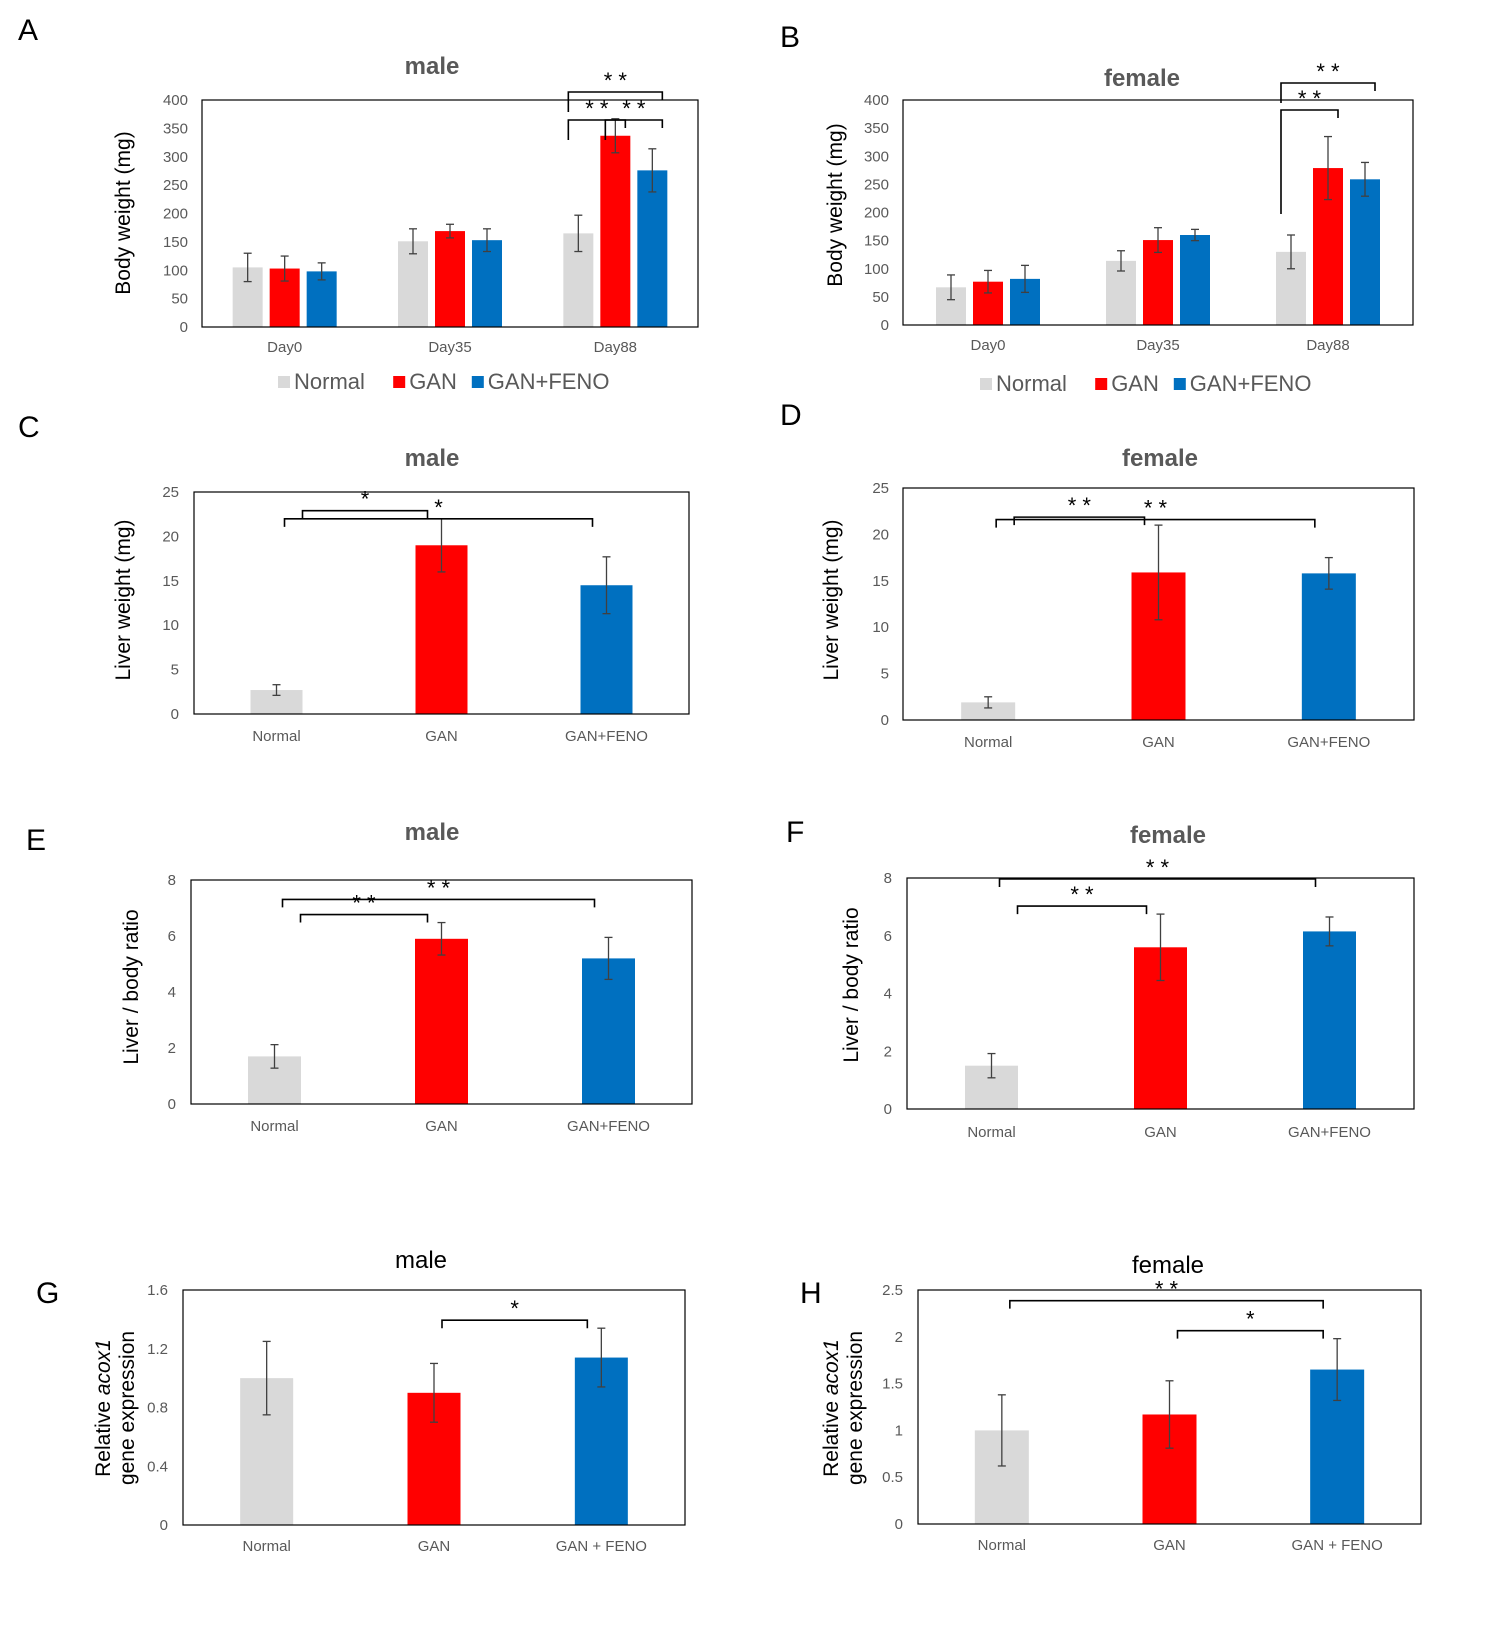  I want to click on legend-label: Normal, so click(329, 381).